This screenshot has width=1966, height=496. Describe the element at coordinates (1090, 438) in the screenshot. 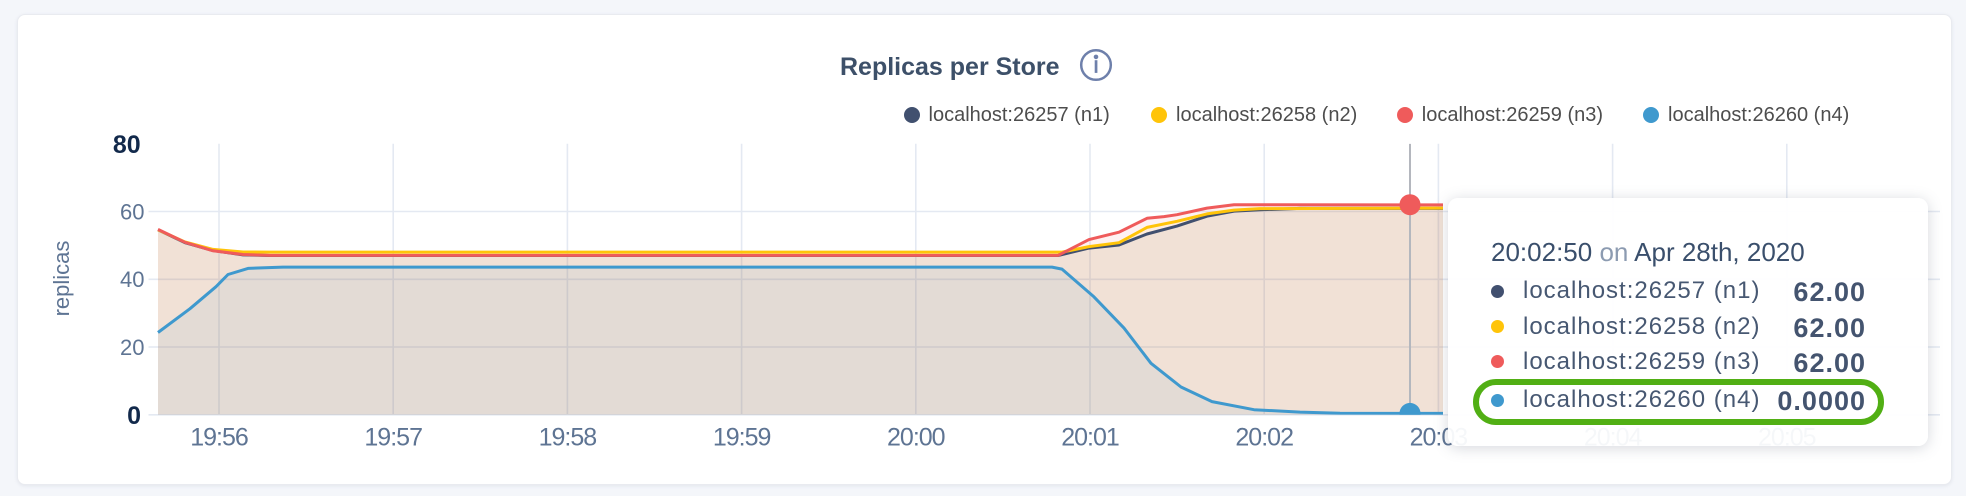

I see `svg-text: 20:01` at that location.